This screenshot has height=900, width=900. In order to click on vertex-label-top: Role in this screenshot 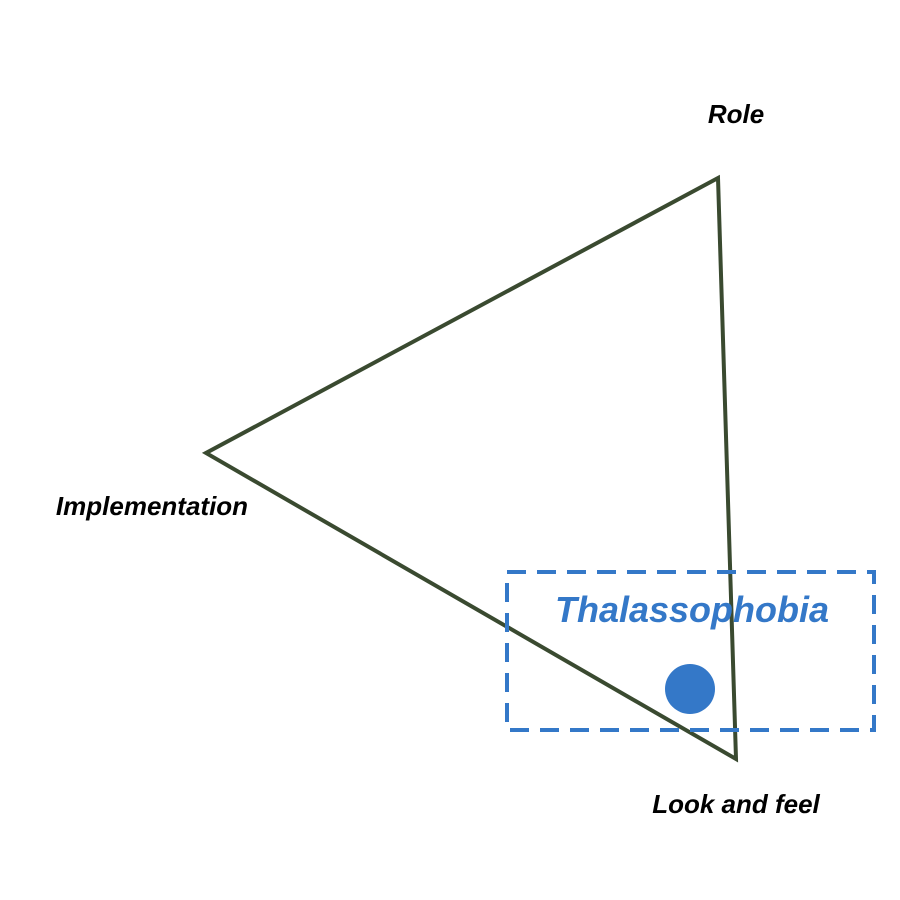, I will do `click(736, 114)`.